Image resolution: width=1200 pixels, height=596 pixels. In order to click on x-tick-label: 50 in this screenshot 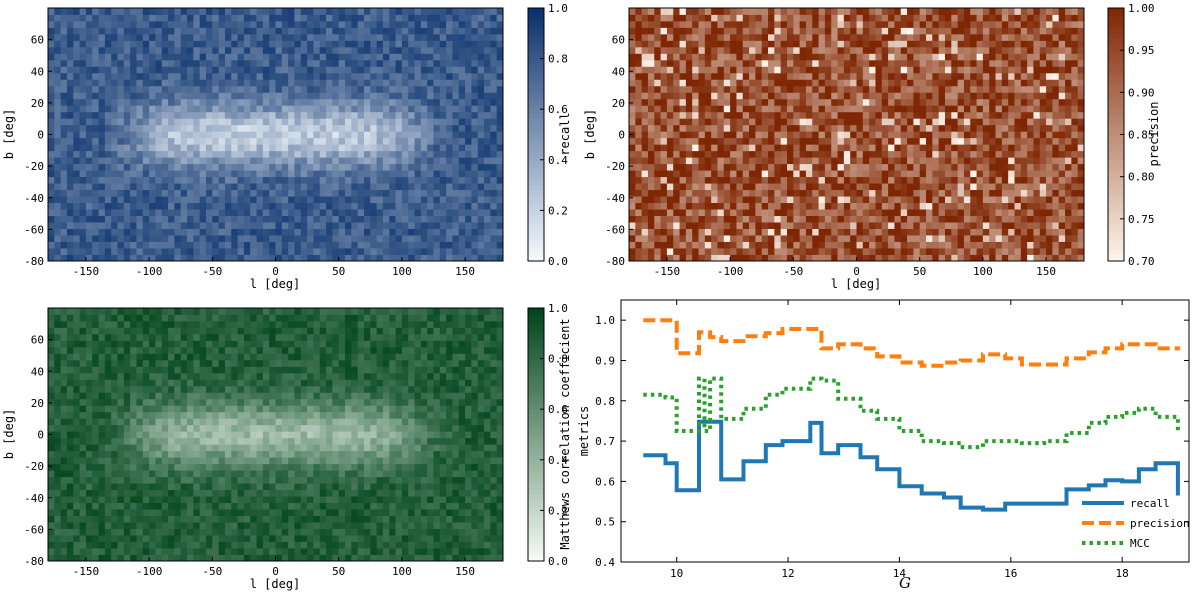, I will do `click(338, 271)`.